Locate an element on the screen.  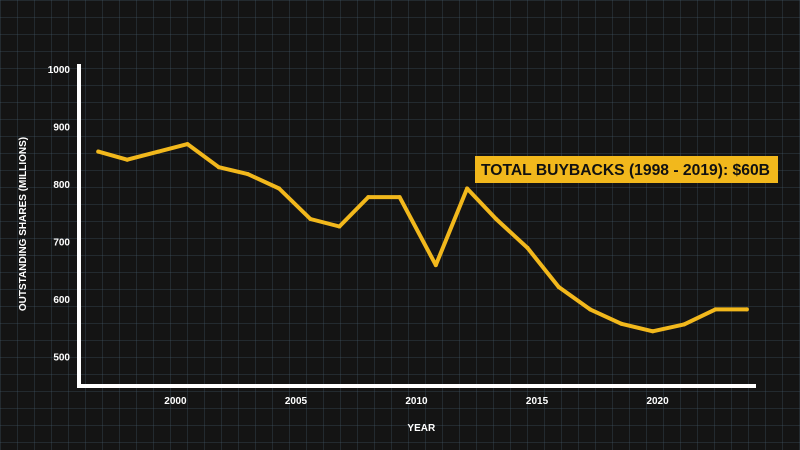
x-tick-label: 2010 is located at coordinates (416, 401).